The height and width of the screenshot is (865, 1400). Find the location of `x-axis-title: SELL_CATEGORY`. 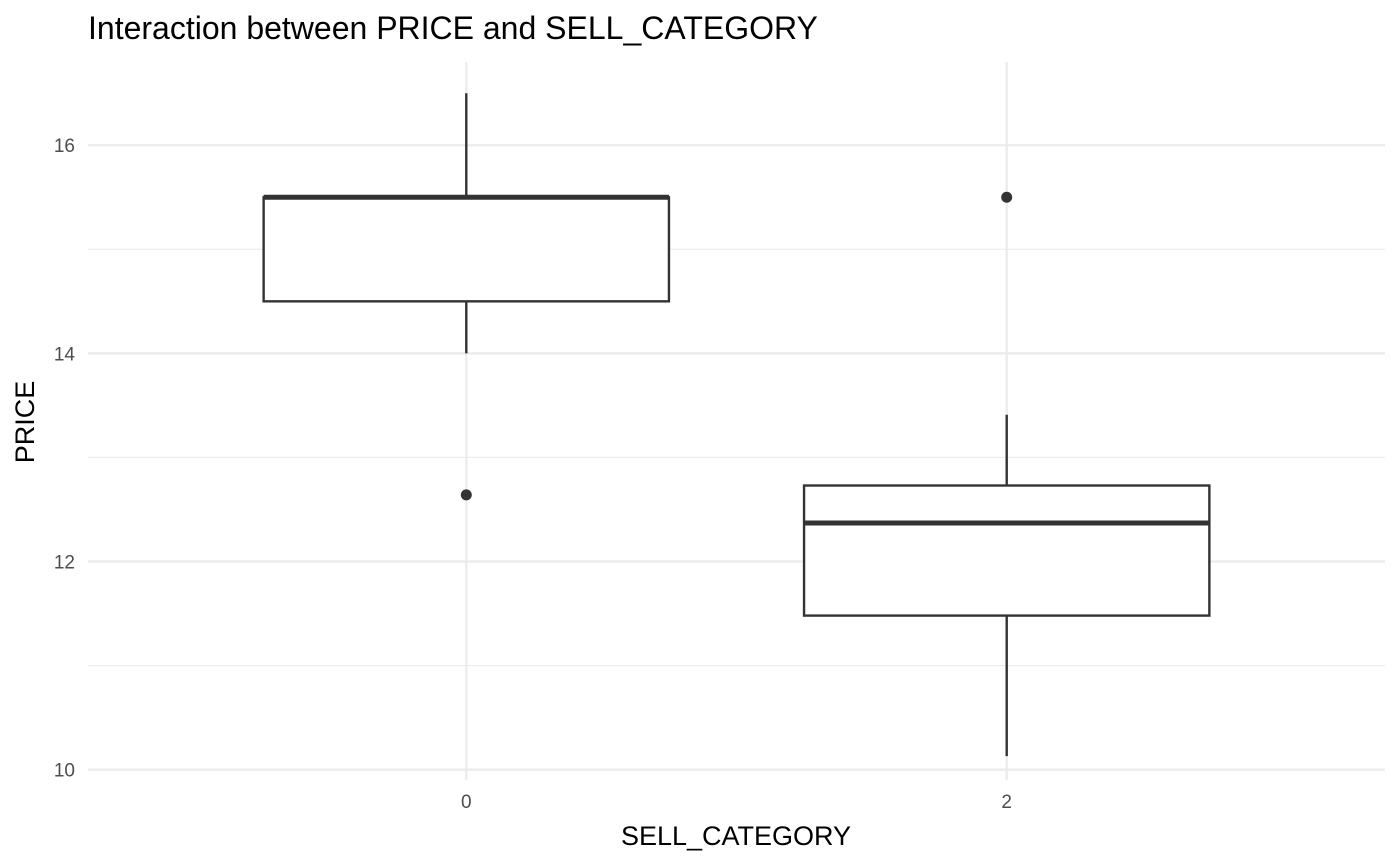

x-axis-title: SELL_CATEGORY is located at coordinates (736, 836).